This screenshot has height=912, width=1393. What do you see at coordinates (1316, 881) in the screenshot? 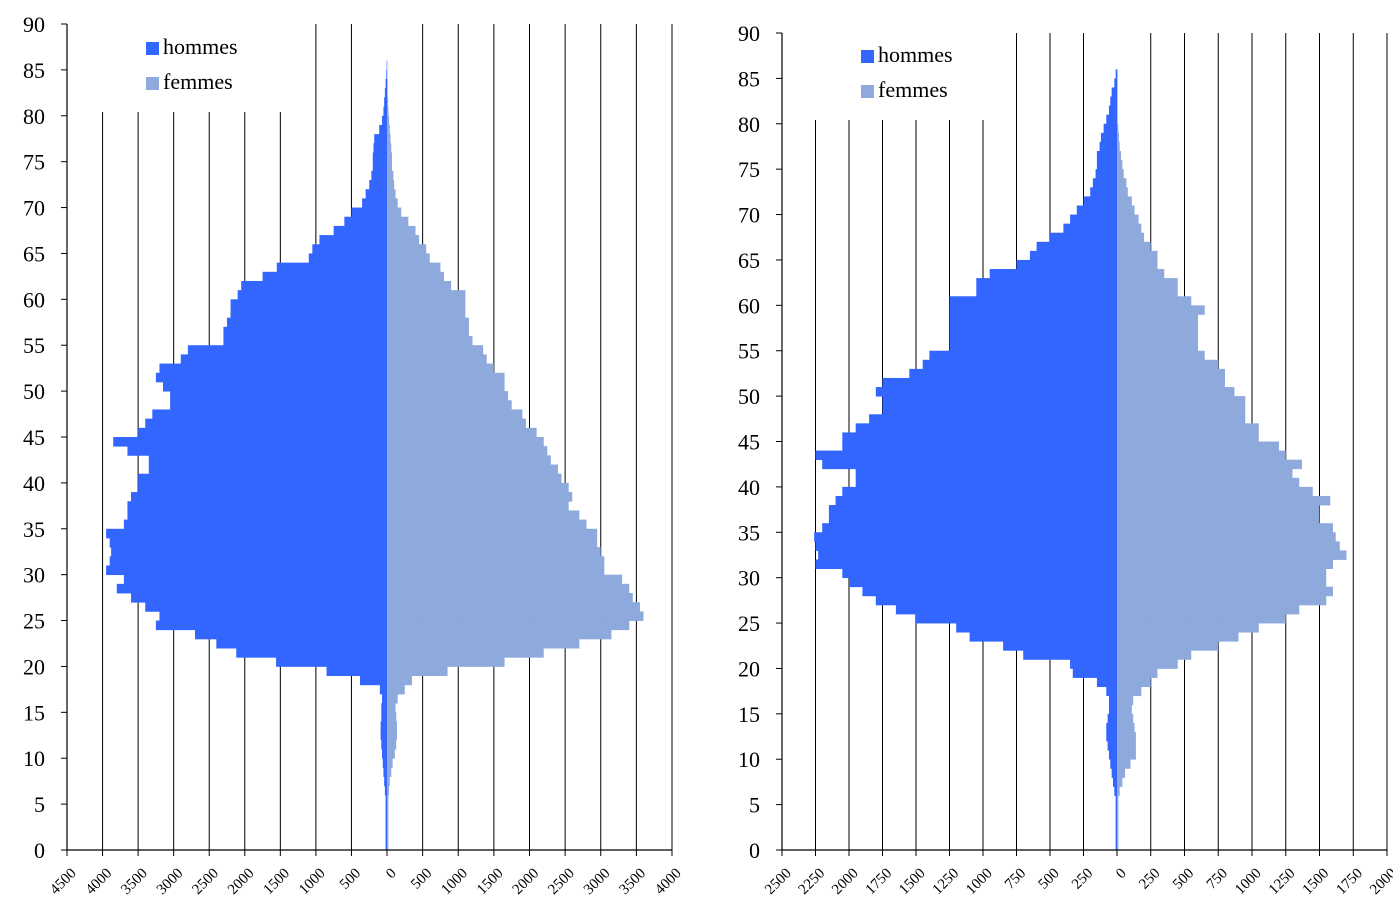
I see `x-tick-label: 1500` at bounding box center [1316, 881].